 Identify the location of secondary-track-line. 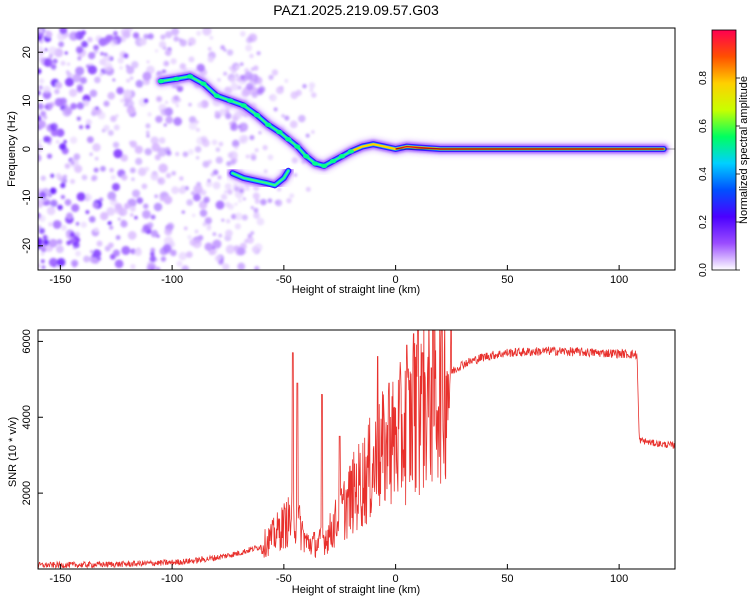
(260, 178).